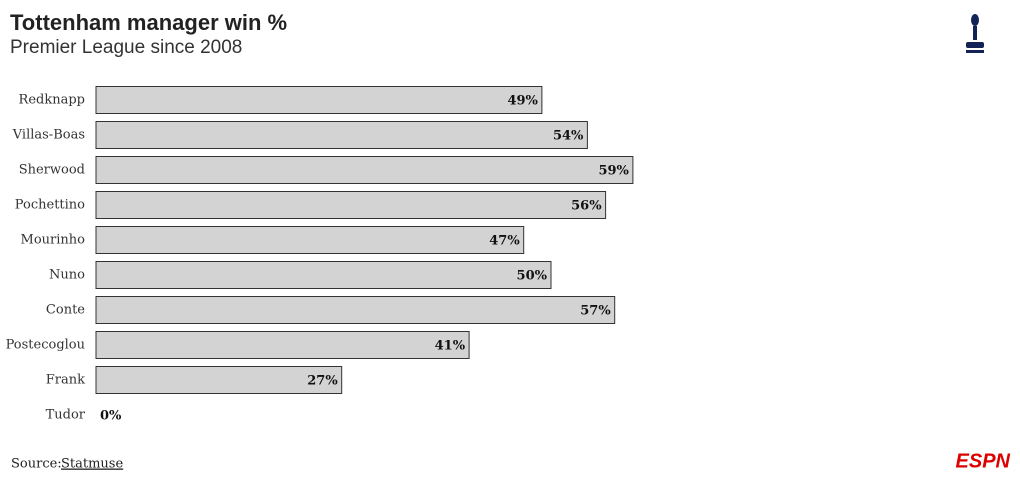 The width and height of the screenshot is (1020, 485). What do you see at coordinates (613, 171) in the screenshot?
I see `value-label: 59%` at bounding box center [613, 171].